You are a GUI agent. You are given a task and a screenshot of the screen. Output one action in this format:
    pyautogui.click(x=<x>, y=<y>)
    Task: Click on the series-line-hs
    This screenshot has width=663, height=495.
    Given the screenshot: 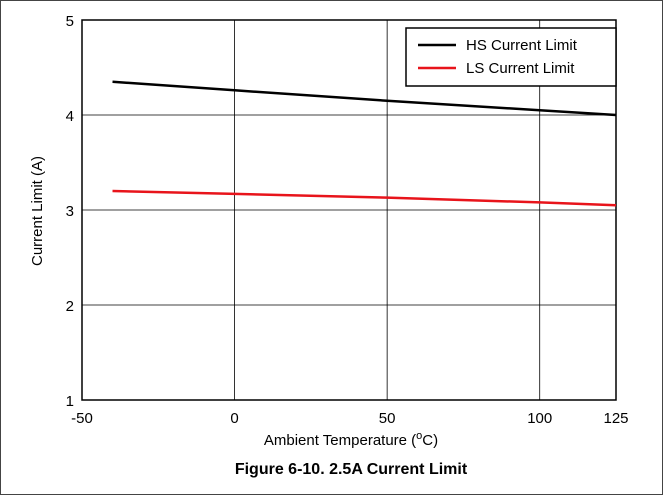 What is the action you would take?
    pyautogui.click(x=364, y=98)
    